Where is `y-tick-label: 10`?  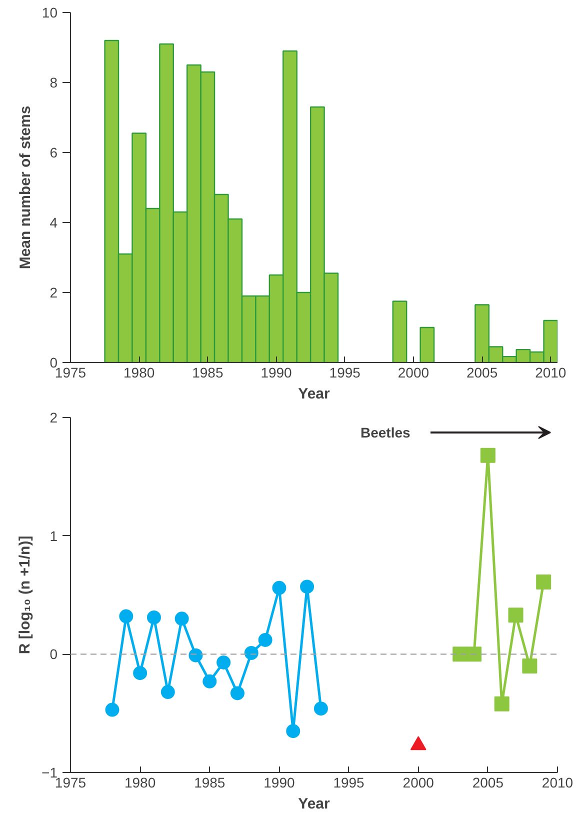 y-tick-label: 10 is located at coordinates (50, 12).